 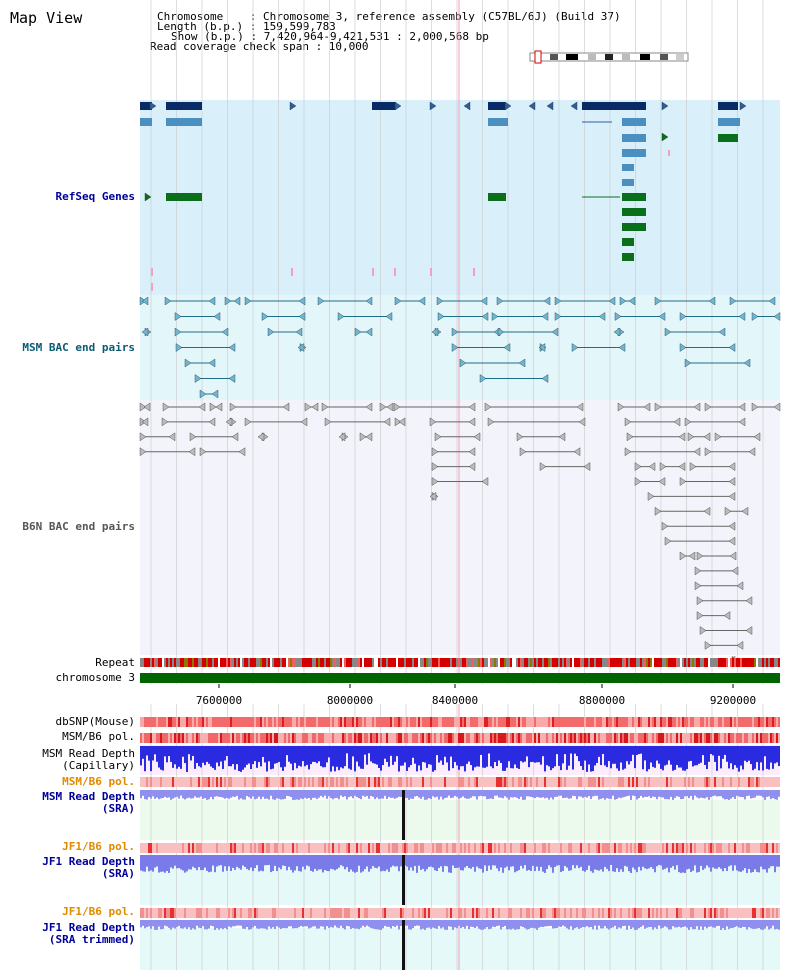 I want to click on msm-bac-pair-end, so click(x=237, y=301).